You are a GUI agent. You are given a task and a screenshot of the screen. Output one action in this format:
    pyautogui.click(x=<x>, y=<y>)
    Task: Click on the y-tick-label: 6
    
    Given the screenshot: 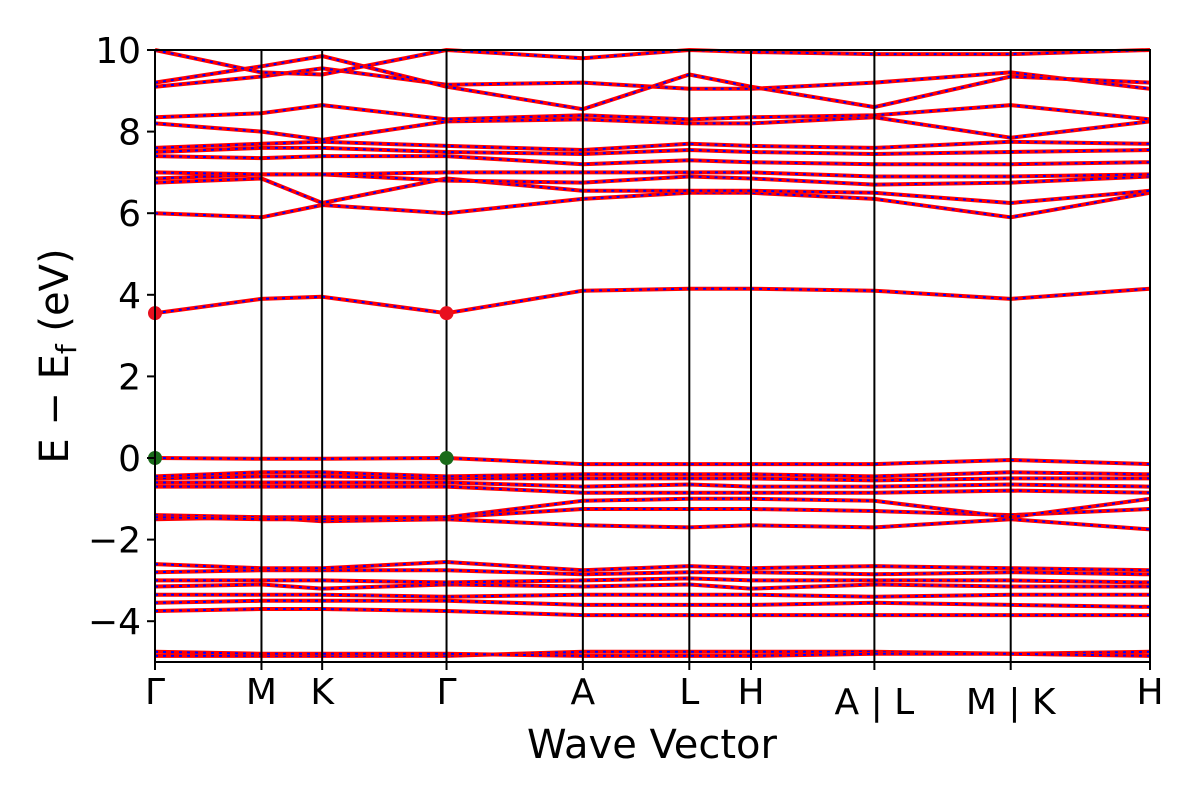 What is the action you would take?
    pyautogui.click(x=129, y=214)
    